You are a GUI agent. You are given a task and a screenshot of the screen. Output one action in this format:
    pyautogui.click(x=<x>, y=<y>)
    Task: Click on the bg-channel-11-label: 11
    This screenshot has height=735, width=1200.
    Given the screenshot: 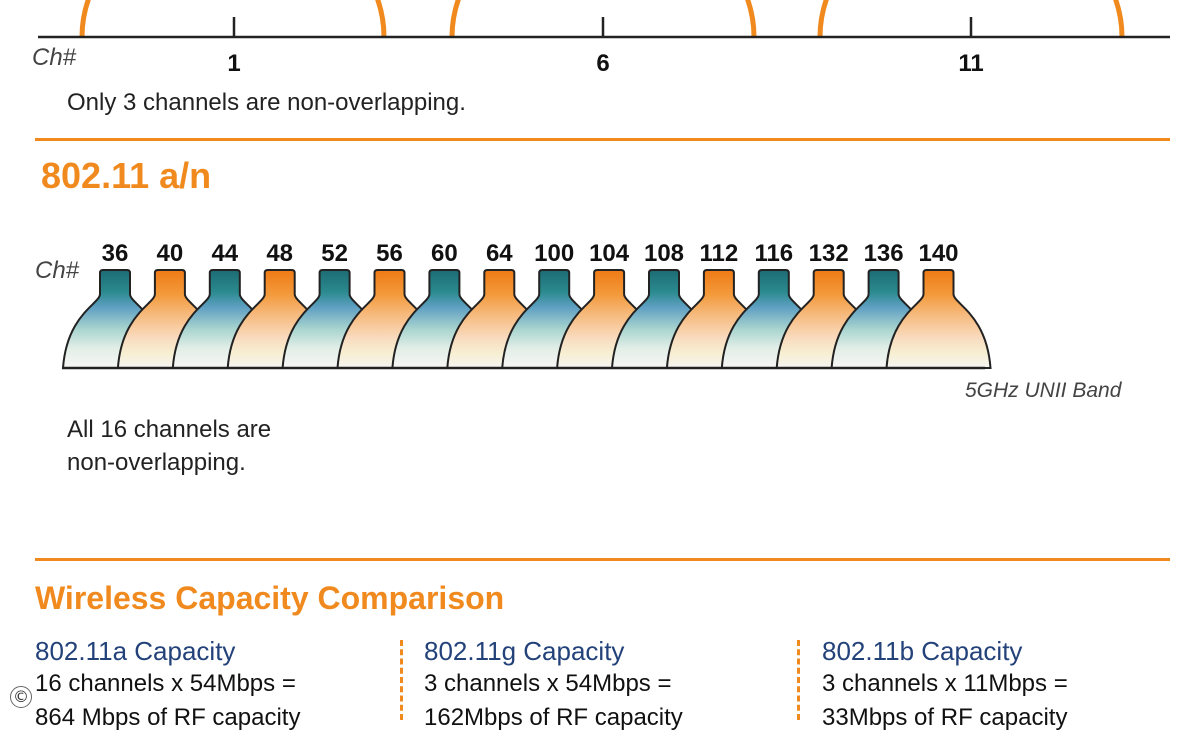 What is the action you would take?
    pyautogui.click(x=971, y=63)
    